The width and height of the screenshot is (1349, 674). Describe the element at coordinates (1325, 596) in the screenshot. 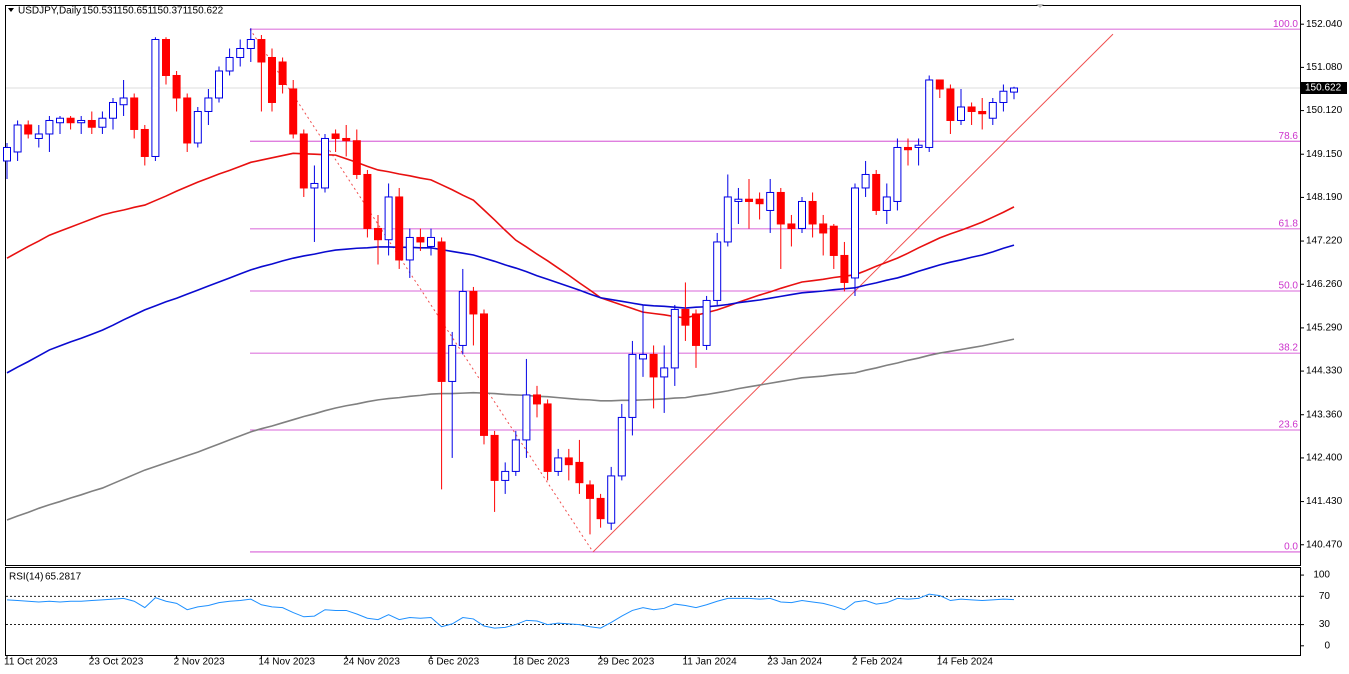

I see `rsi-tick-label: 70` at that location.